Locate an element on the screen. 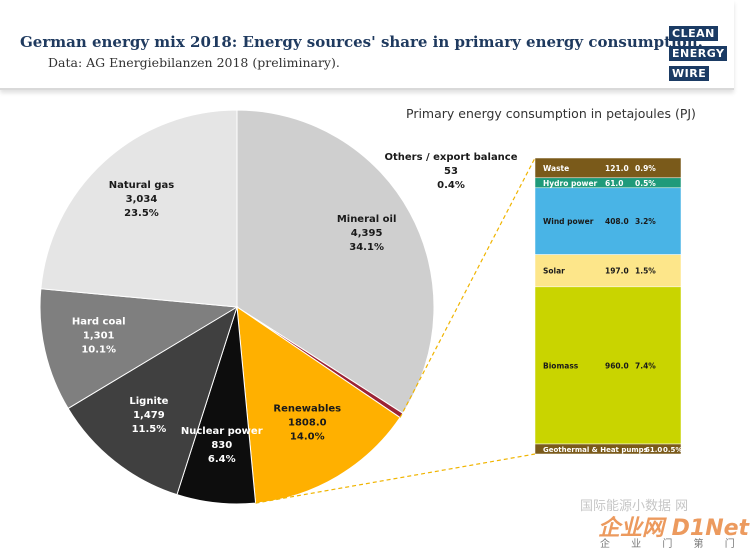  pie-slice-hard-coal is located at coordinates (139, 349).